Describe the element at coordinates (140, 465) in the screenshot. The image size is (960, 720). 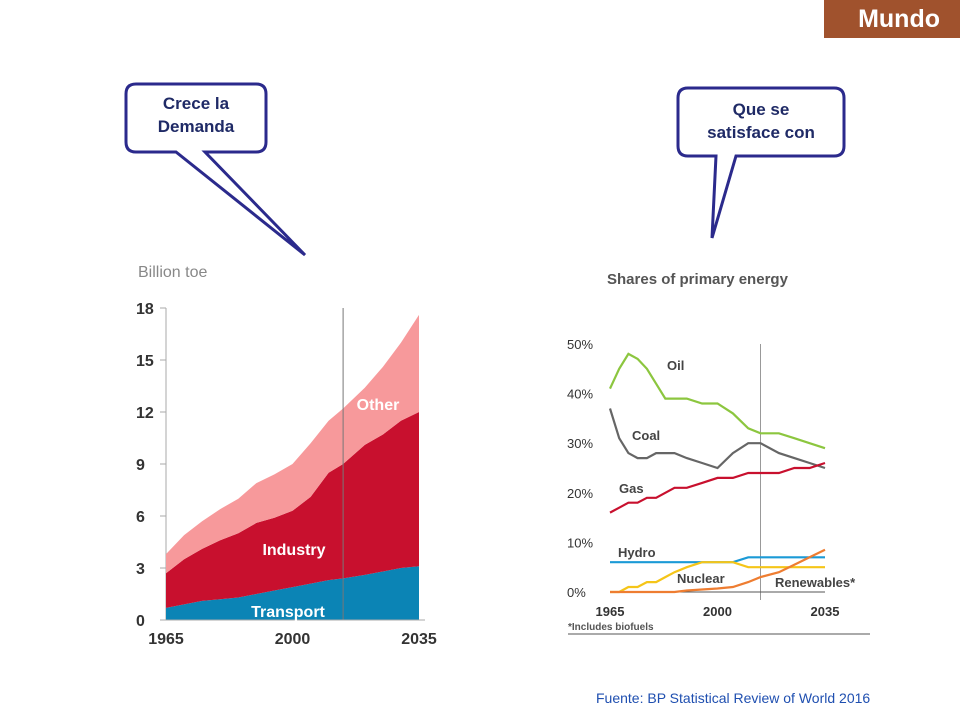
I see `y-tick-label: 9` at that location.